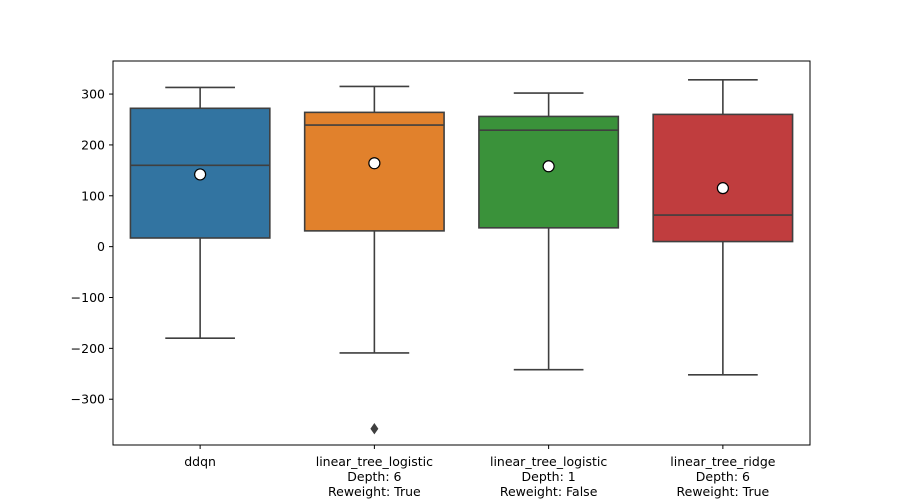 This screenshot has width=900, height=504. I want to click on x-tick-label: Depth: 1, so click(549, 476).